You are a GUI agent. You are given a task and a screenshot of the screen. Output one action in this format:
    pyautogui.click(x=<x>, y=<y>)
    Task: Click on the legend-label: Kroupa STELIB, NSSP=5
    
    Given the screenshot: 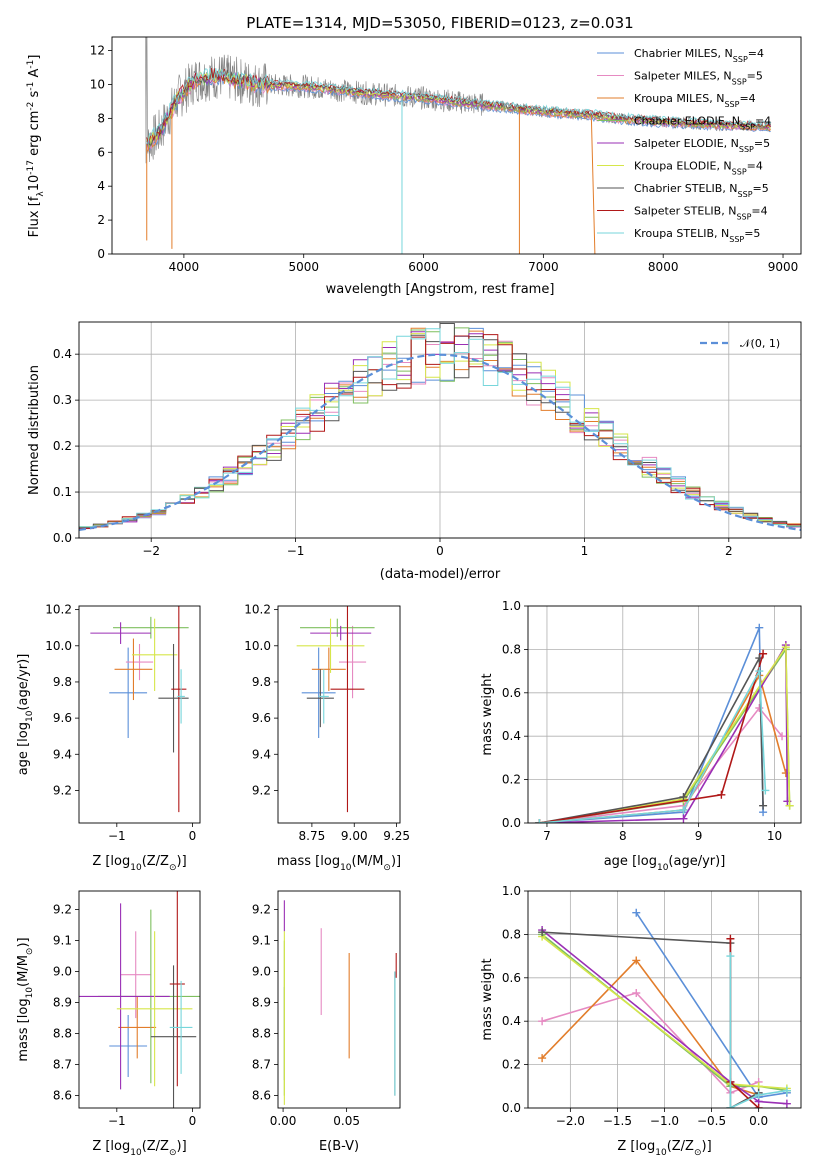 What is the action you would take?
    pyautogui.click(x=697, y=235)
    